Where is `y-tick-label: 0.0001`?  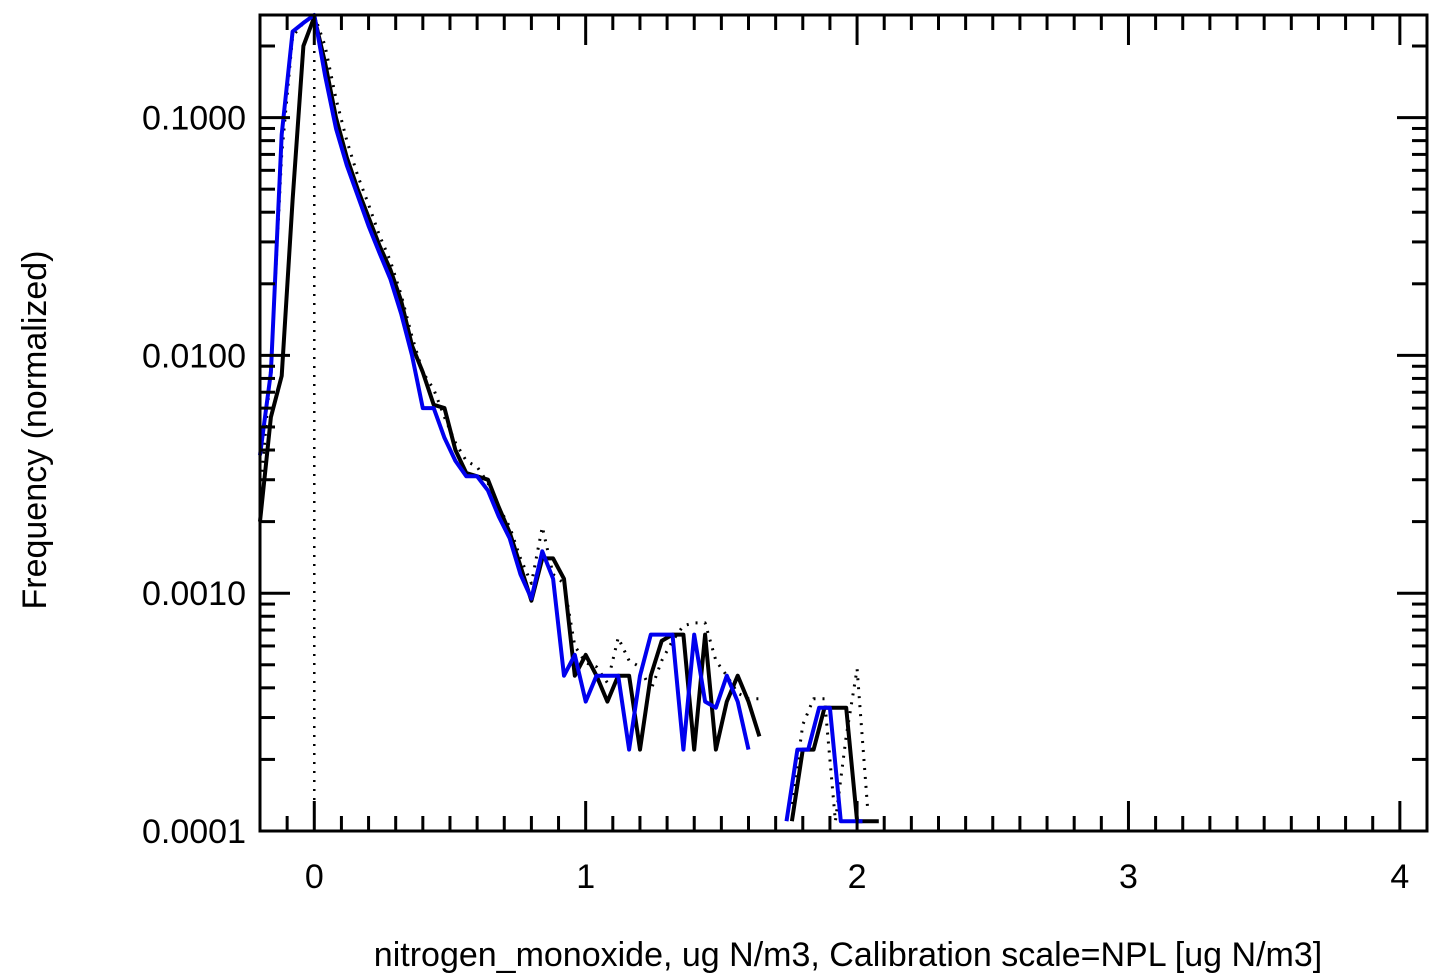
y-tick-label: 0.0001 is located at coordinates (194, 832).